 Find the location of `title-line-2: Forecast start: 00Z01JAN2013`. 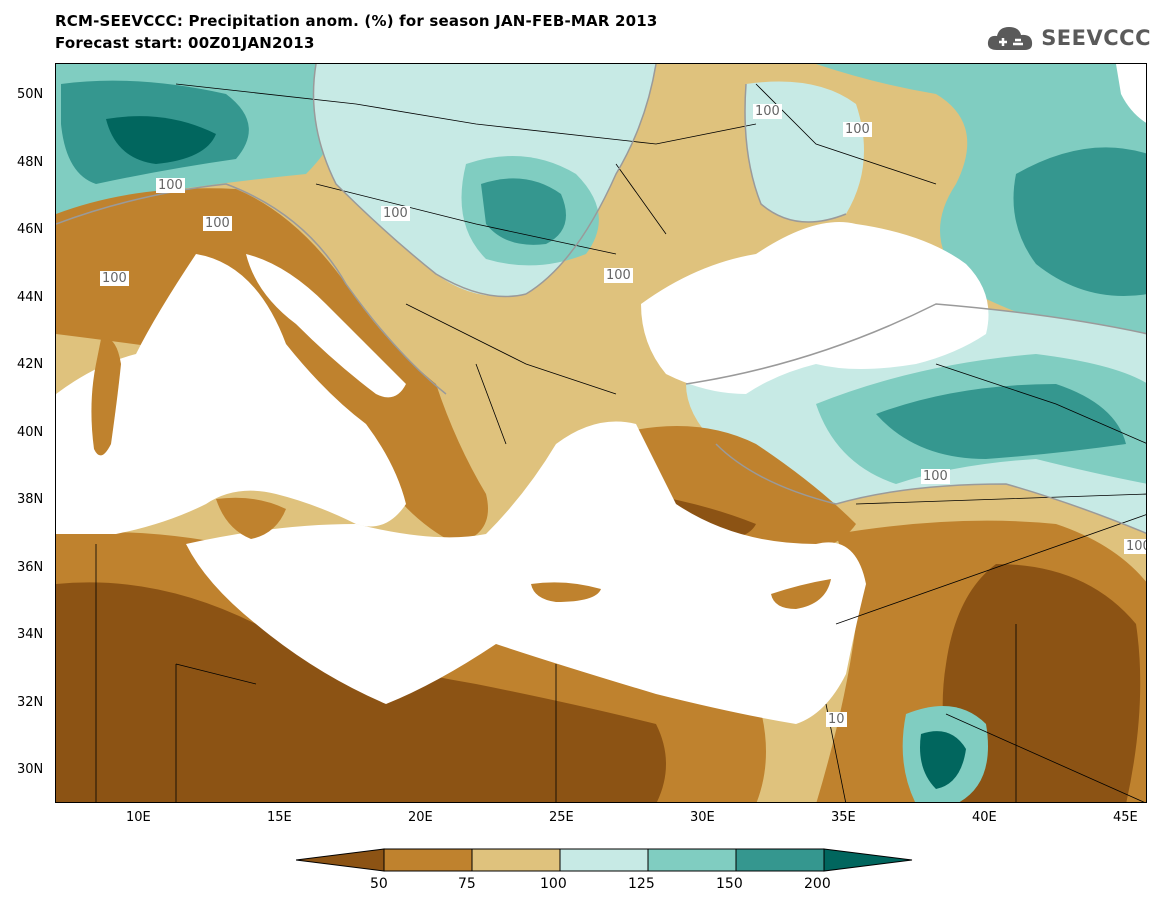

title-line-2: Forecast start: 00Z01JAN2013 is located at coordinates (185, 43).